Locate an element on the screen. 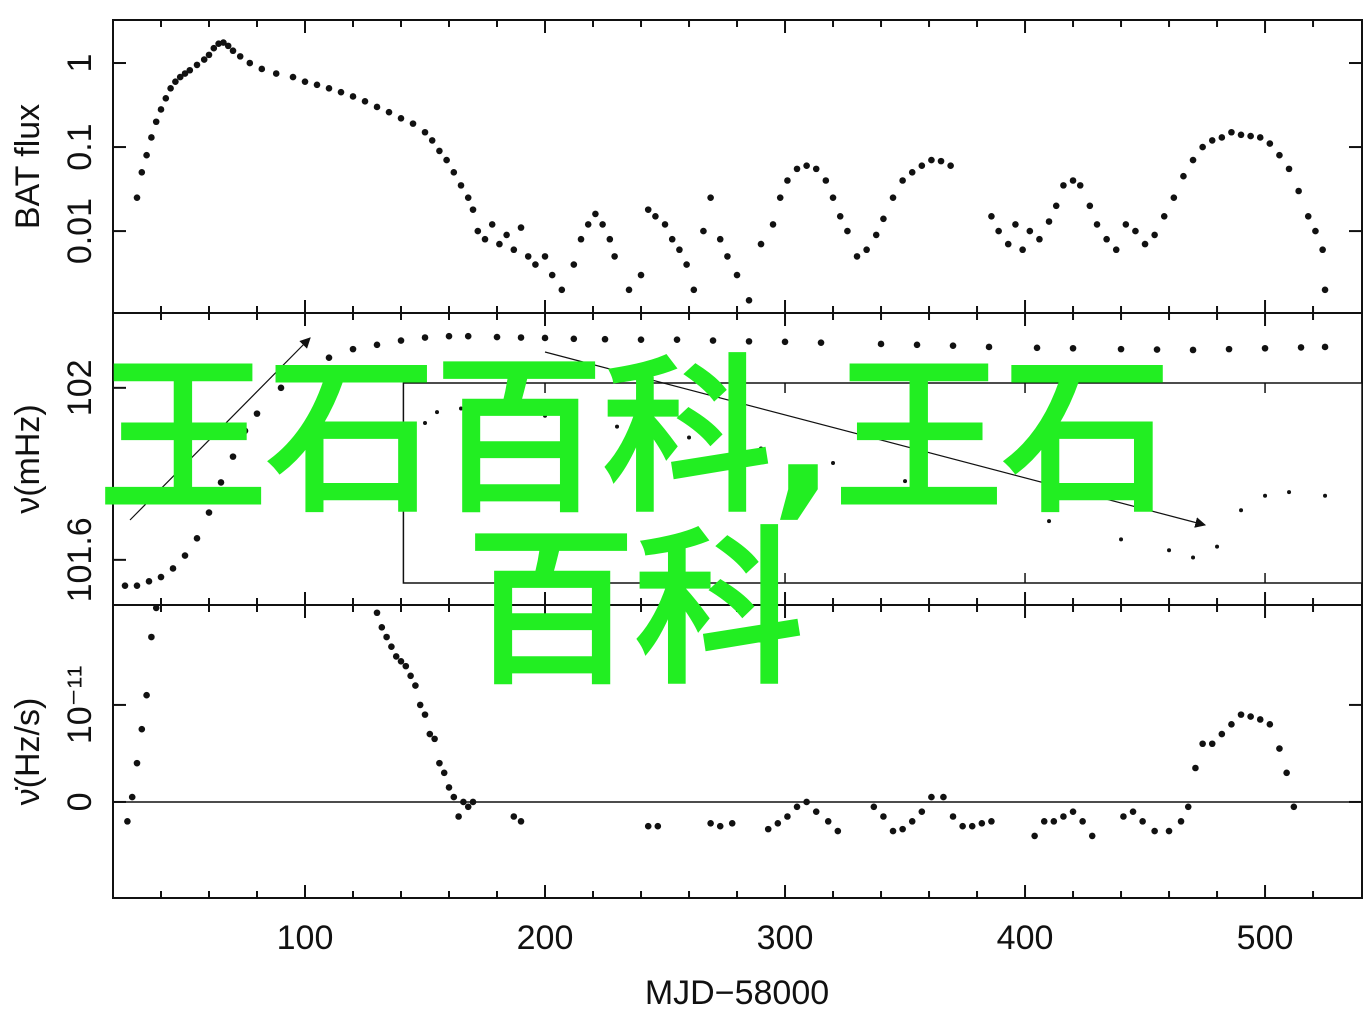 Image resolution: width=1369 pixels, height=1017 pixels. y-tick-label: 1 is located at coordinates (80, 63).